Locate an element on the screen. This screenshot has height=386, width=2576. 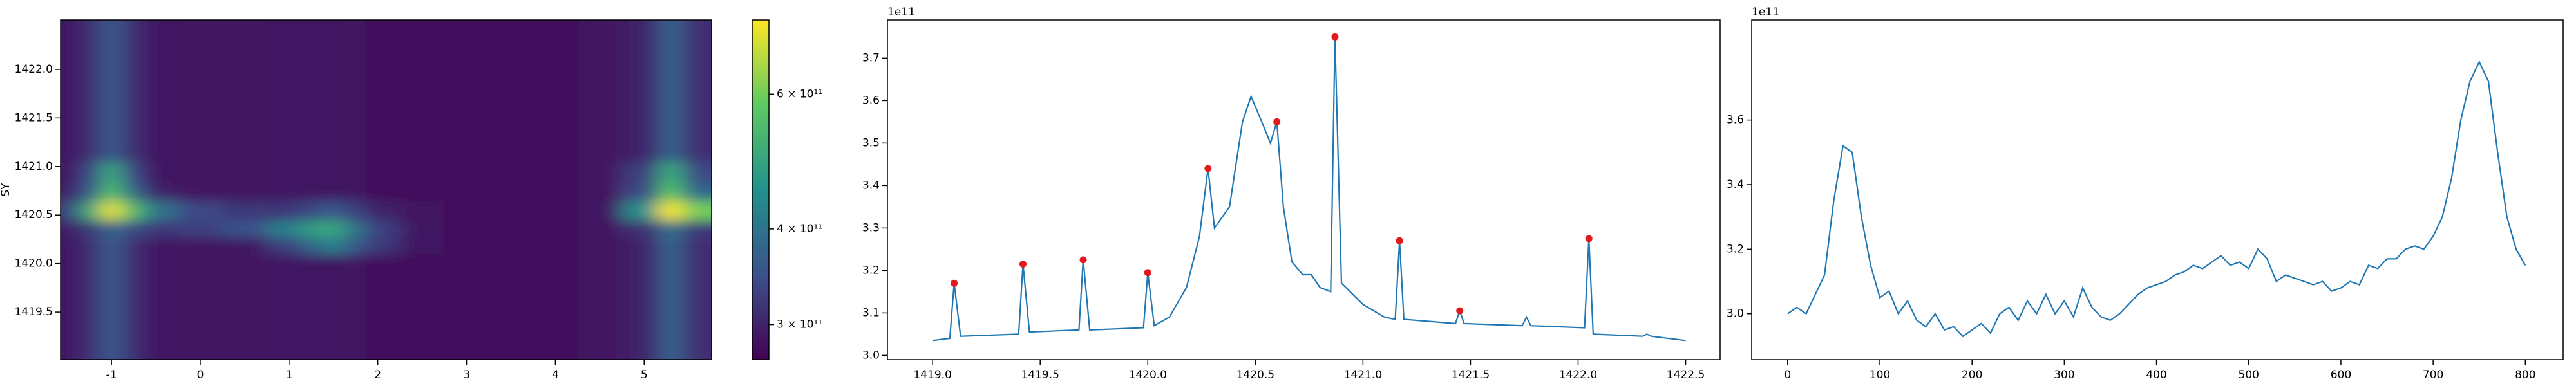
x-tick-label: 3 is located at coordinates (466, 375).